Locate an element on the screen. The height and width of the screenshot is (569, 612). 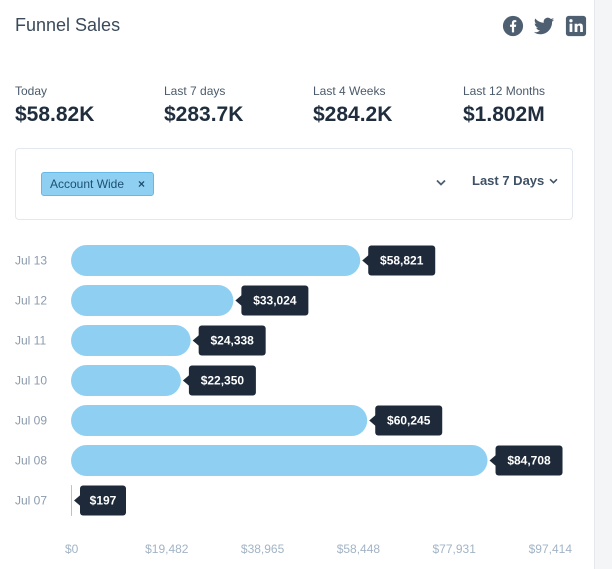
linkedin-icon is located at coordinates (576, 26).